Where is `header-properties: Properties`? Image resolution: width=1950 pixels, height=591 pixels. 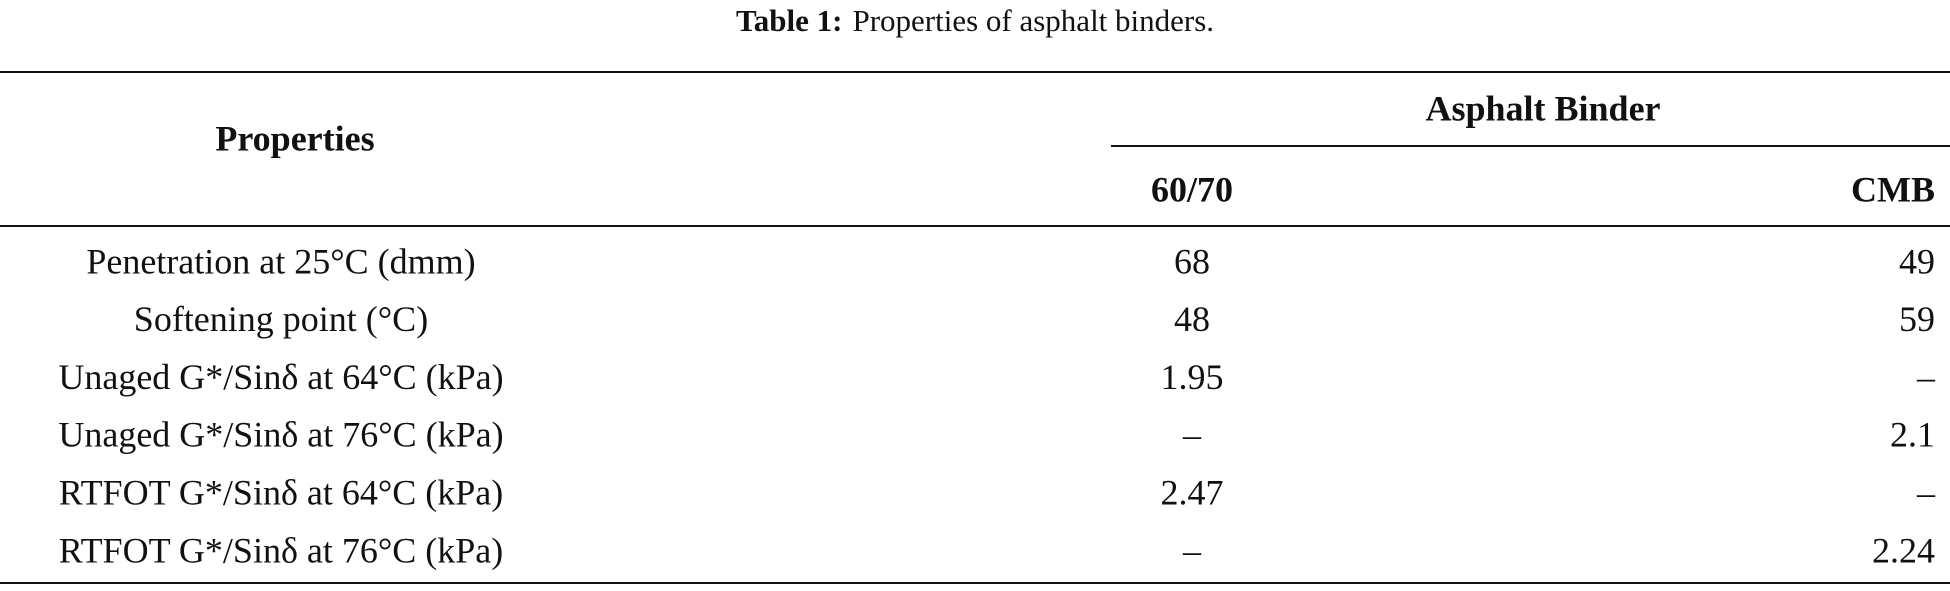 header-properties: Properties is located at coordinates (294, 138).